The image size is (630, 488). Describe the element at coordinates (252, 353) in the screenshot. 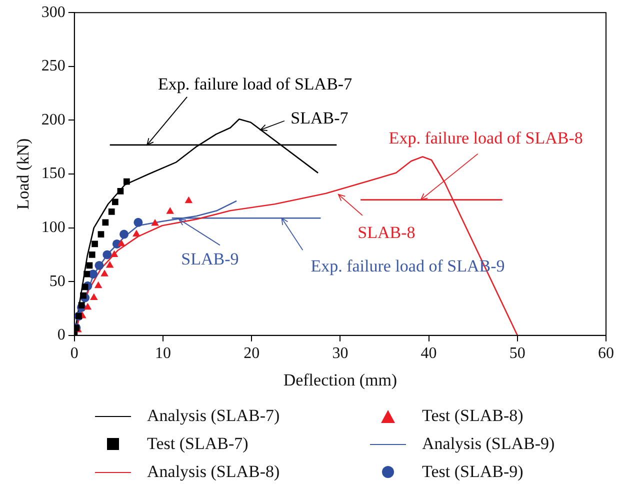

I see `x-tick-label: 20` at that location.